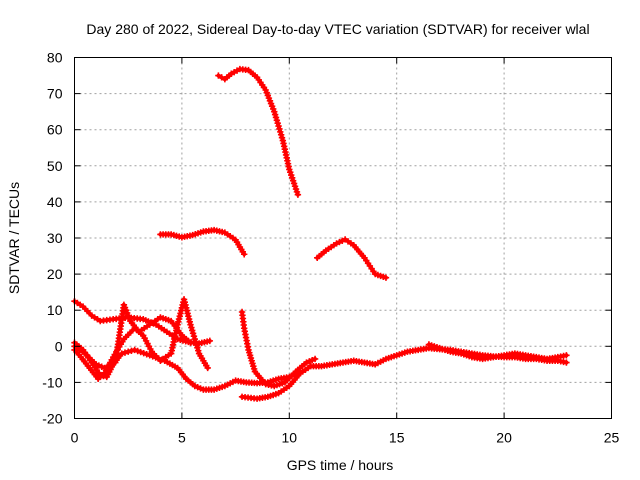  Describe the element at coordinates (52, 382) in the screenshot. I see `y-tick-label: -10` at that location.